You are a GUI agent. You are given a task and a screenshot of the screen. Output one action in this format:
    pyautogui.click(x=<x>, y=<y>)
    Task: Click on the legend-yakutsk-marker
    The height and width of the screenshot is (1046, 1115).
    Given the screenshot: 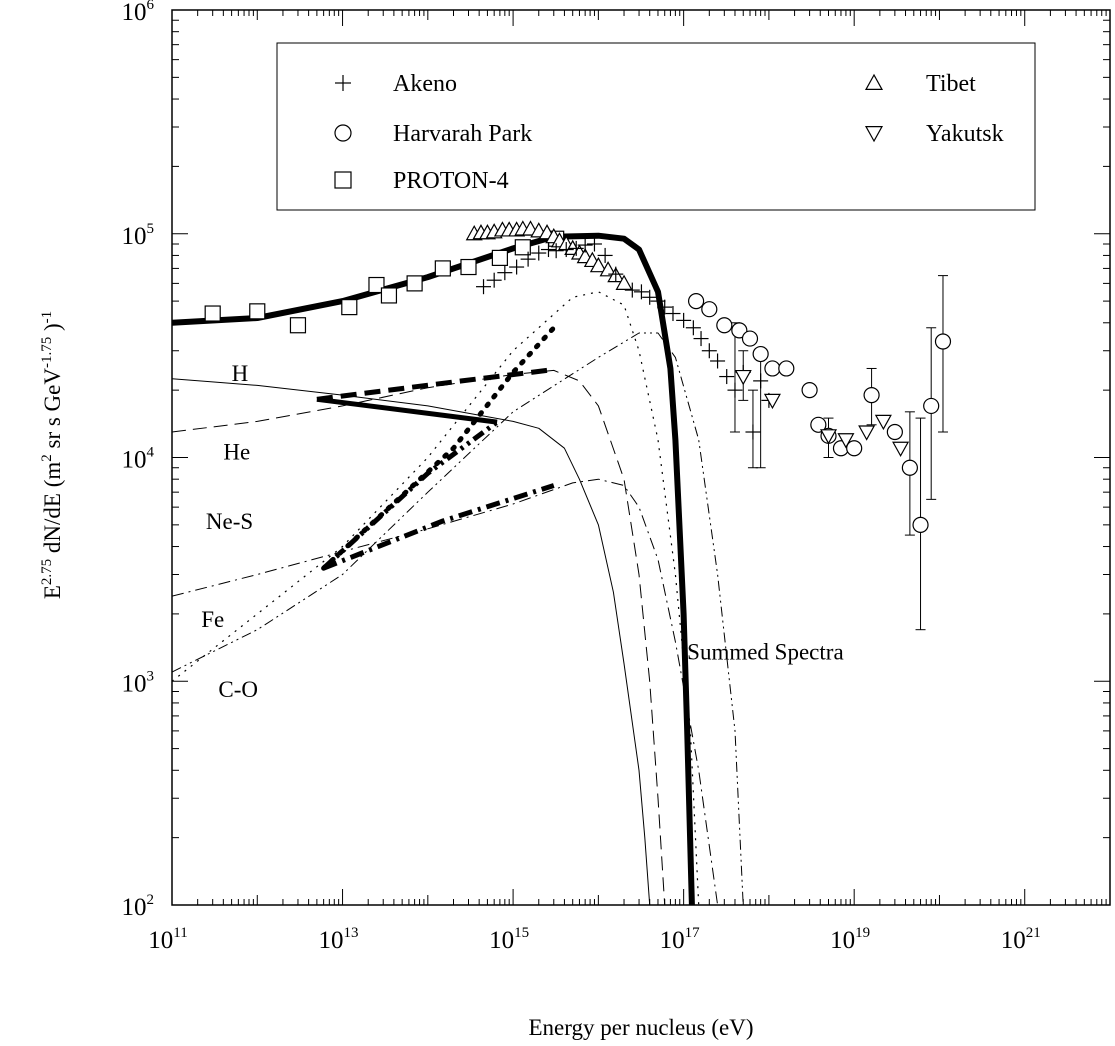 What is the action you would take?
    pyautogui.click(x=874, y=134)
    